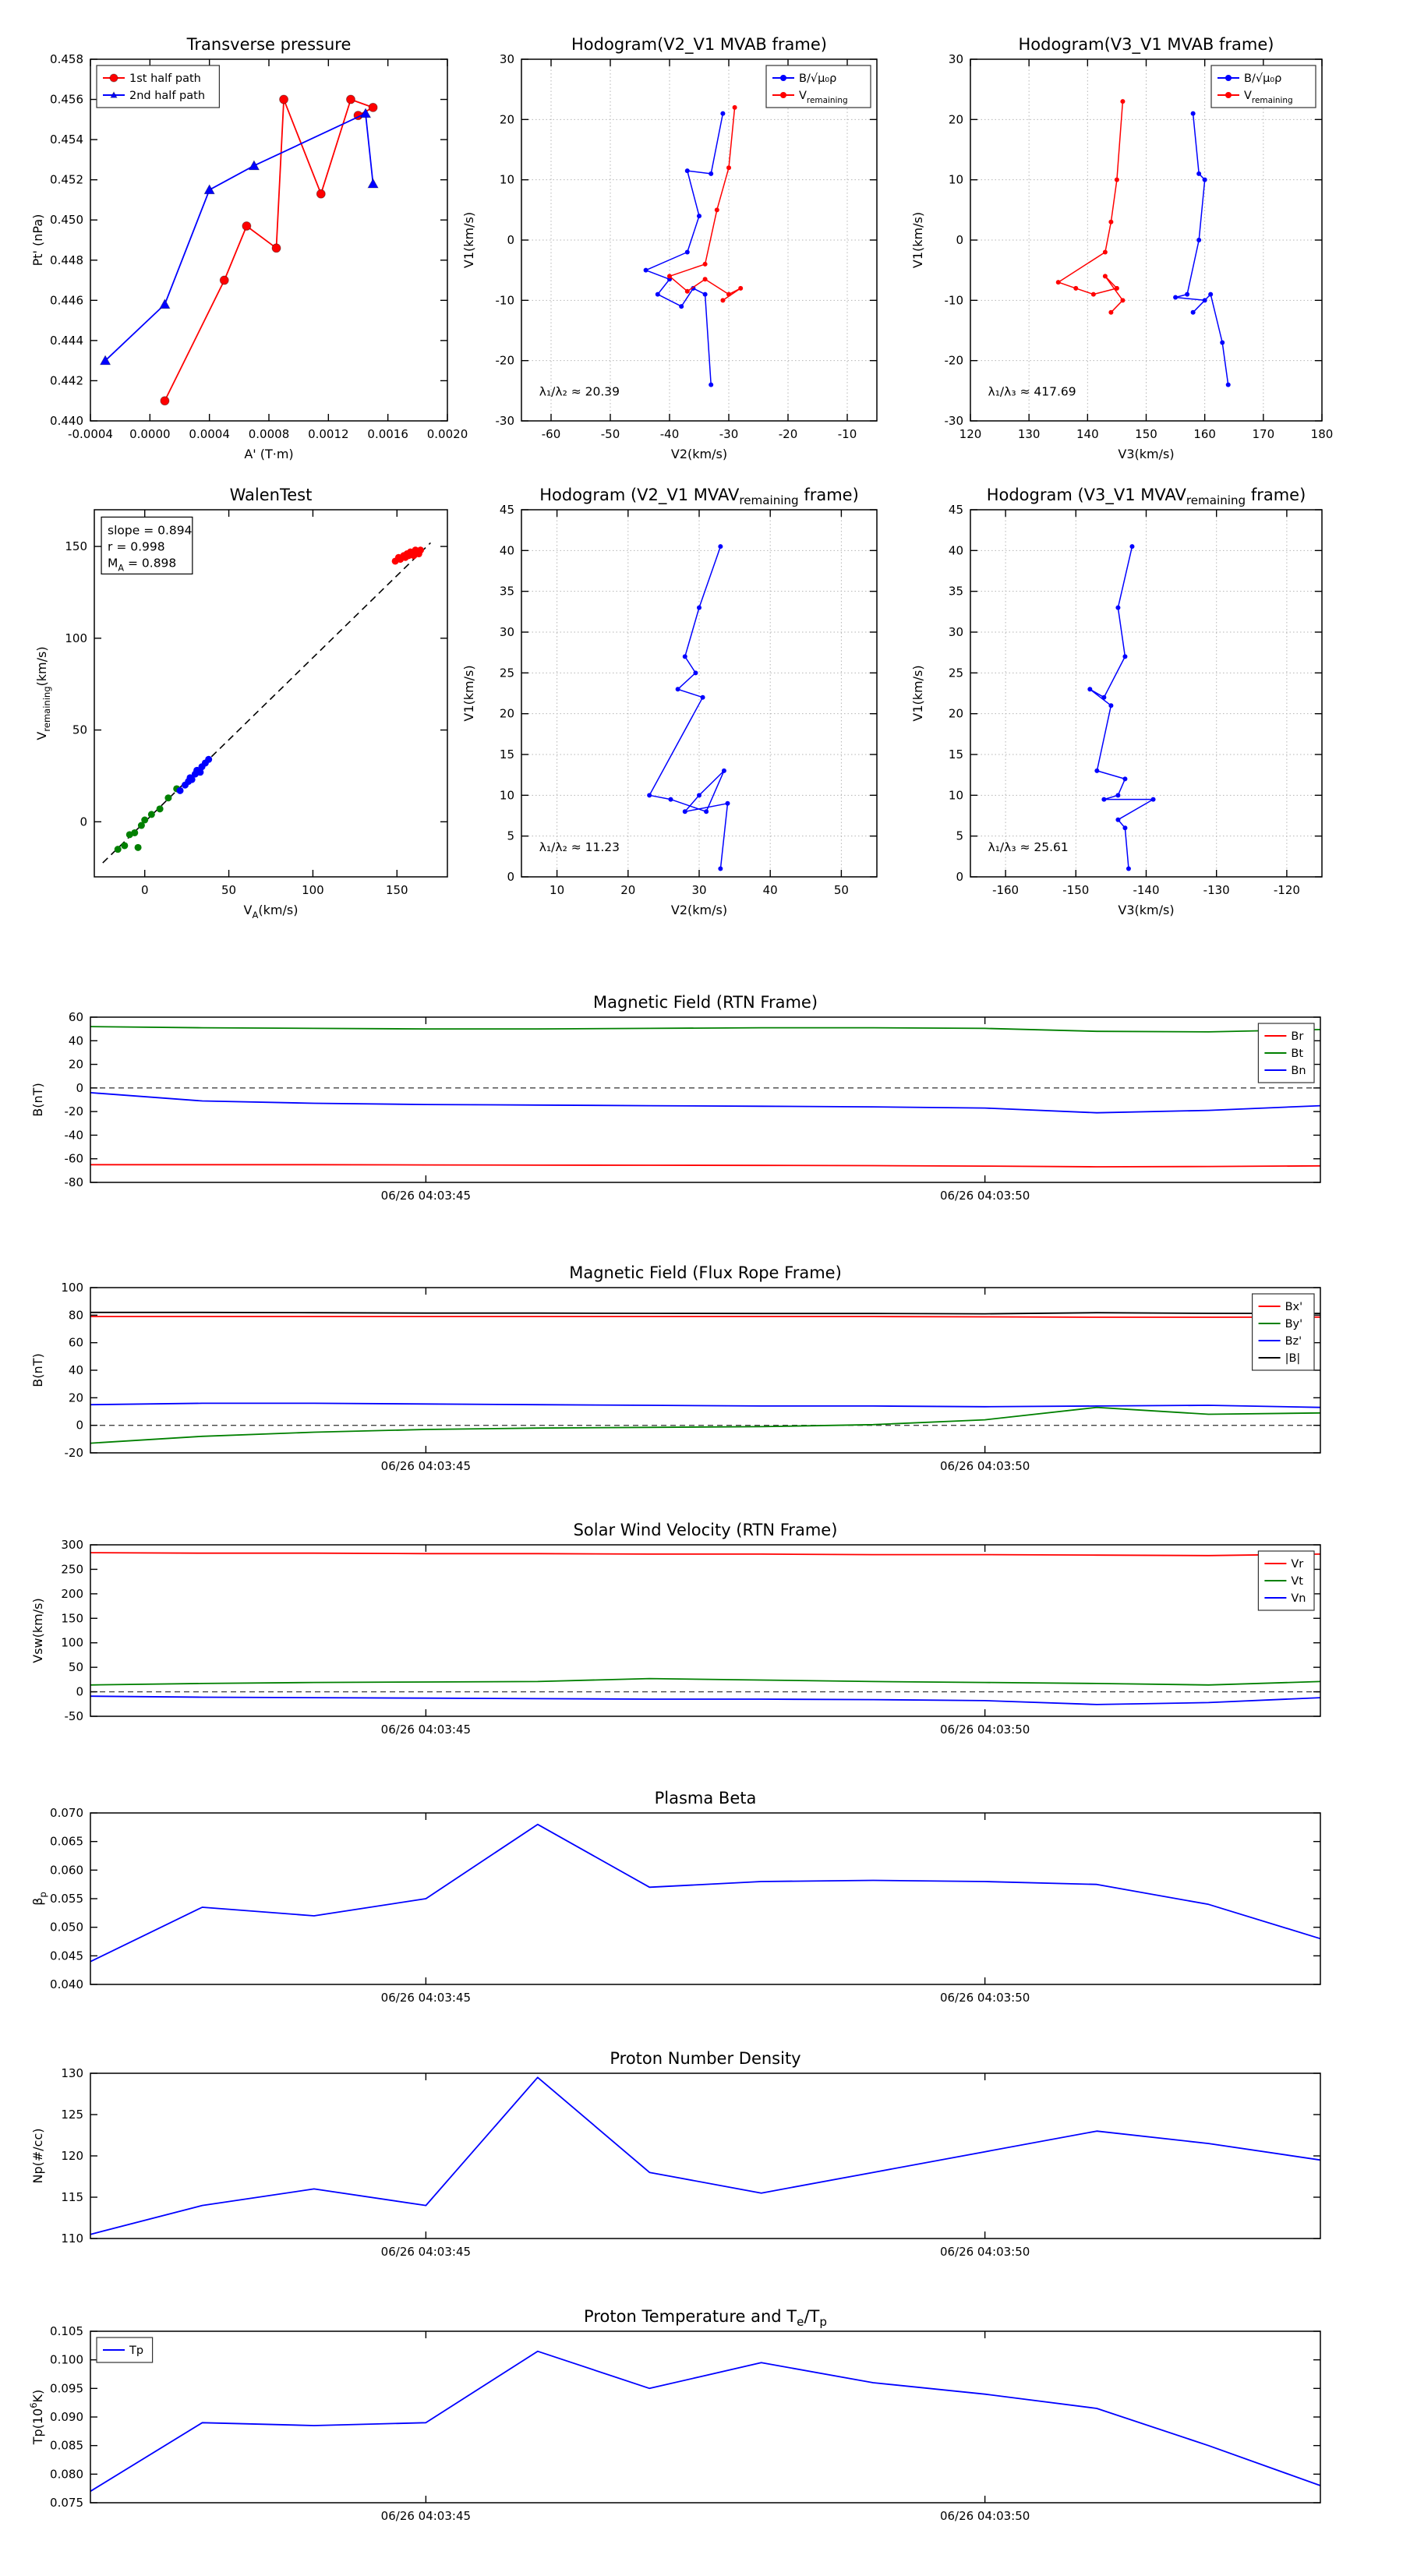 Image resolution: width=1403 pixels, height=2576 pixels. I want to click on annotation-text: λ₁/λ₂ ≈ 11.23, so click(579, 847).